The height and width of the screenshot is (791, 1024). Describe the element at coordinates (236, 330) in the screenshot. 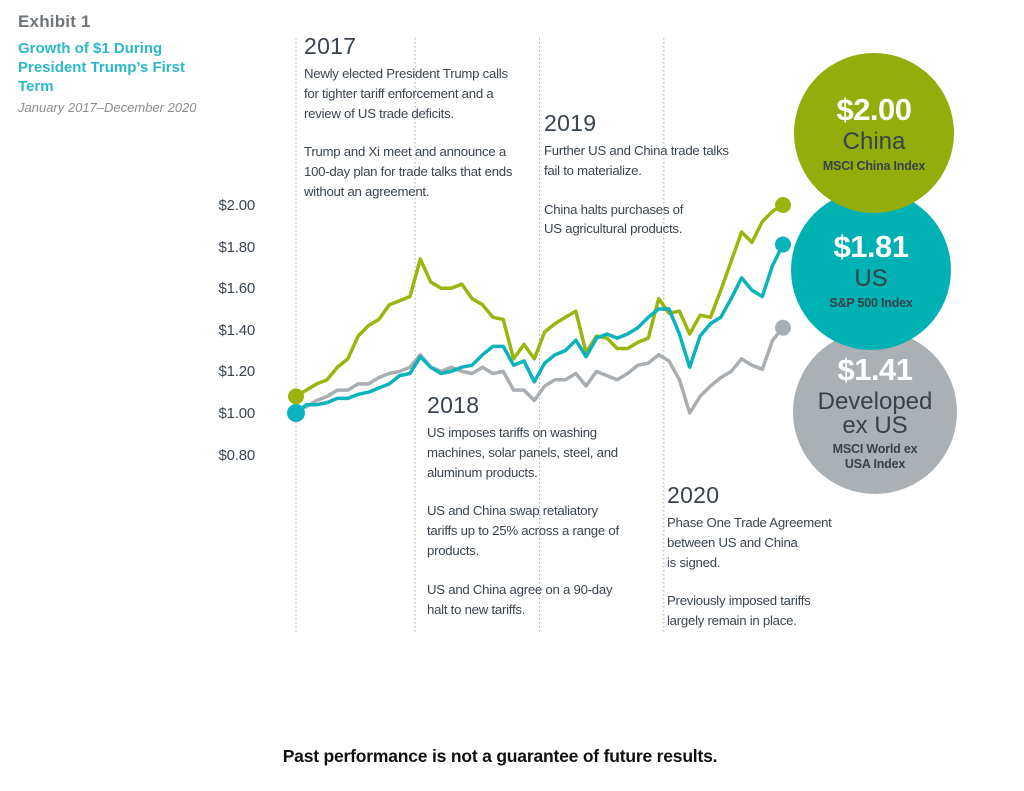

I see `y-tick-label: $1.40` at that location.